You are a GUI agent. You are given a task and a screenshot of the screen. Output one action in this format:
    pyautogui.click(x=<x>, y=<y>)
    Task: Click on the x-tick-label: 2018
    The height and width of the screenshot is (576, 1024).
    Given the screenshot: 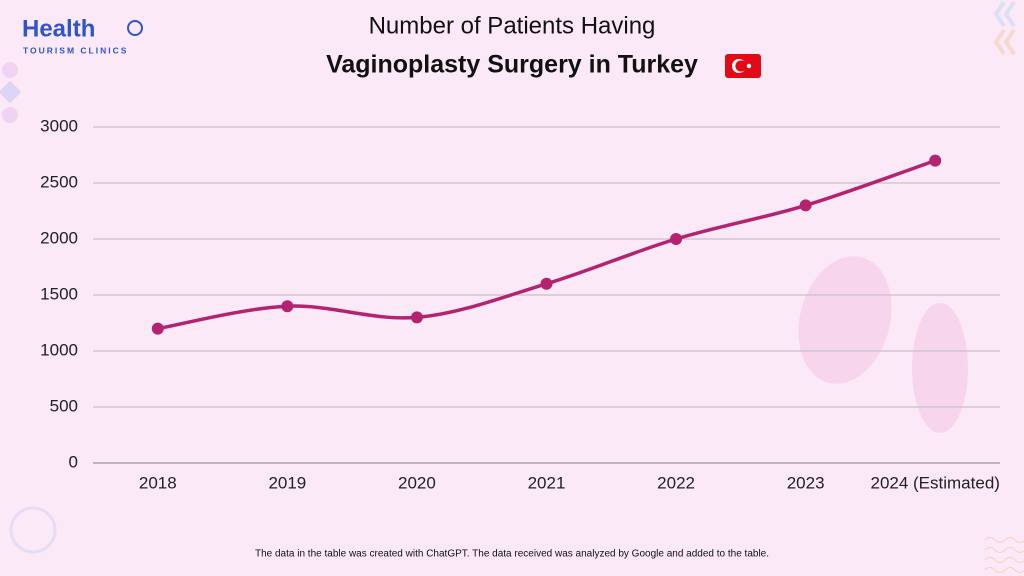 What is the action you would take?
    pyautogui.click(x=158, y=482)
    